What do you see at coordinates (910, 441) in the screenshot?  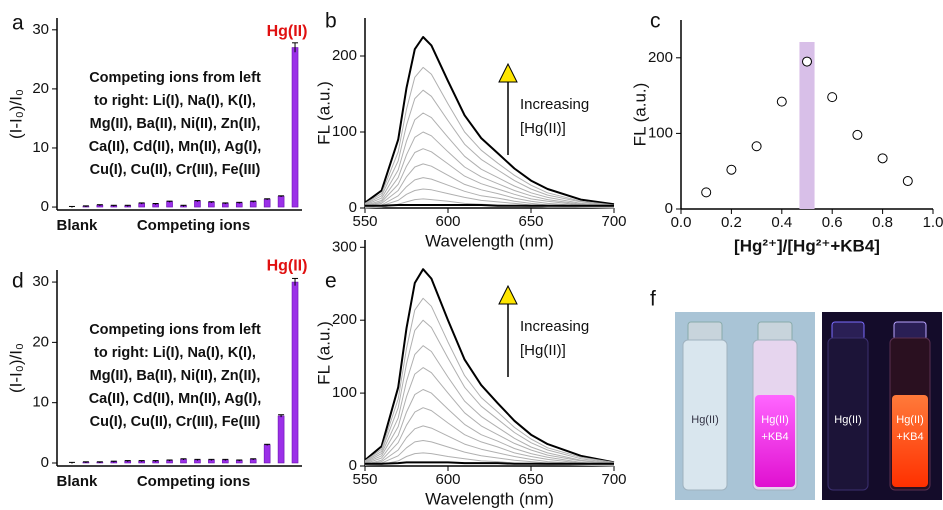 I see `vial-solution` at bounding box center [910, 441].